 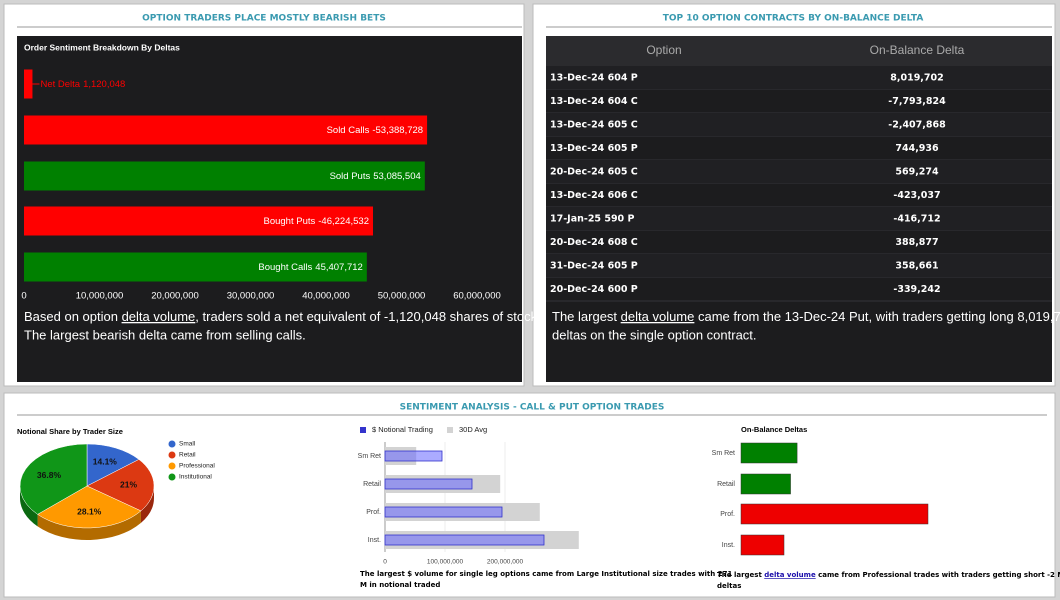 What do you see at coordinates (102, 47) in the screenshot?
I see `chart-title: Order Sentiment Breakdown By Deltas` at bounding box center [102, 47].